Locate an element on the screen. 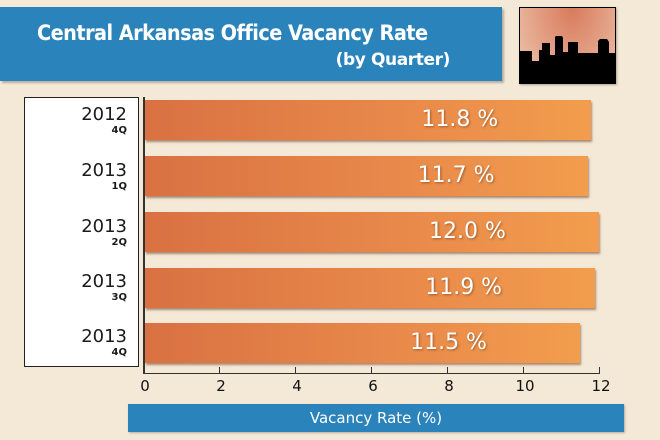 The width and height of the screenshot is (660, 440). chart-title: Central Arkansas Office Vacancy Rate is located at coordinates (232, 33).